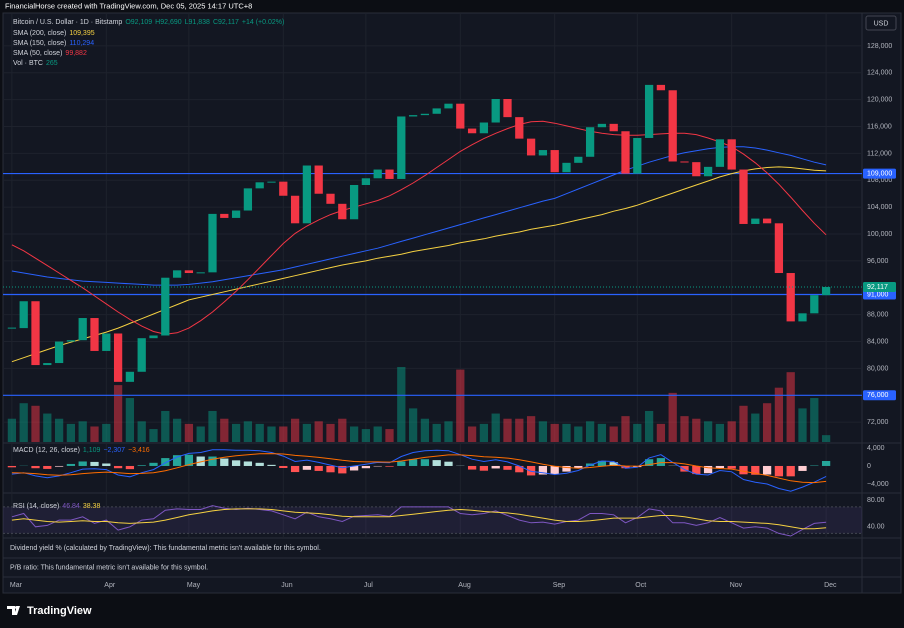  What do you see at coordinates (879, 73) in the screenshot?
I see `y-tick-label: 124,000` at bounding box center [879, 73].